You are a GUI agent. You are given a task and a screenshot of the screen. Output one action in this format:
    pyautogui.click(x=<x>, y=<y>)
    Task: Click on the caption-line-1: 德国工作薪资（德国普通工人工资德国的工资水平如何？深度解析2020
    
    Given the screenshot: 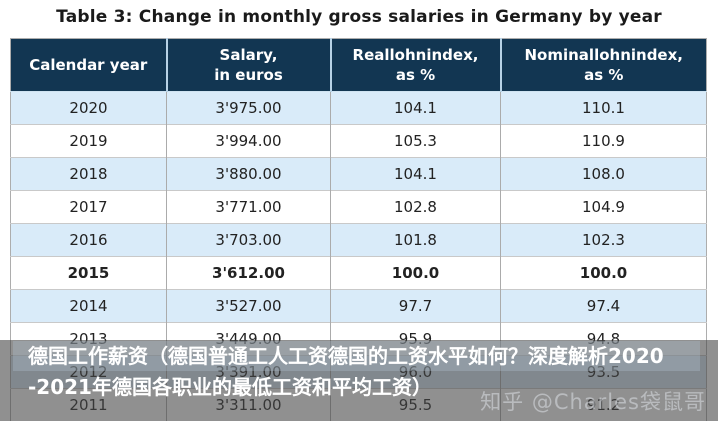 What is the action you would take?
    pyautogui.click(x=356, y=356)
    